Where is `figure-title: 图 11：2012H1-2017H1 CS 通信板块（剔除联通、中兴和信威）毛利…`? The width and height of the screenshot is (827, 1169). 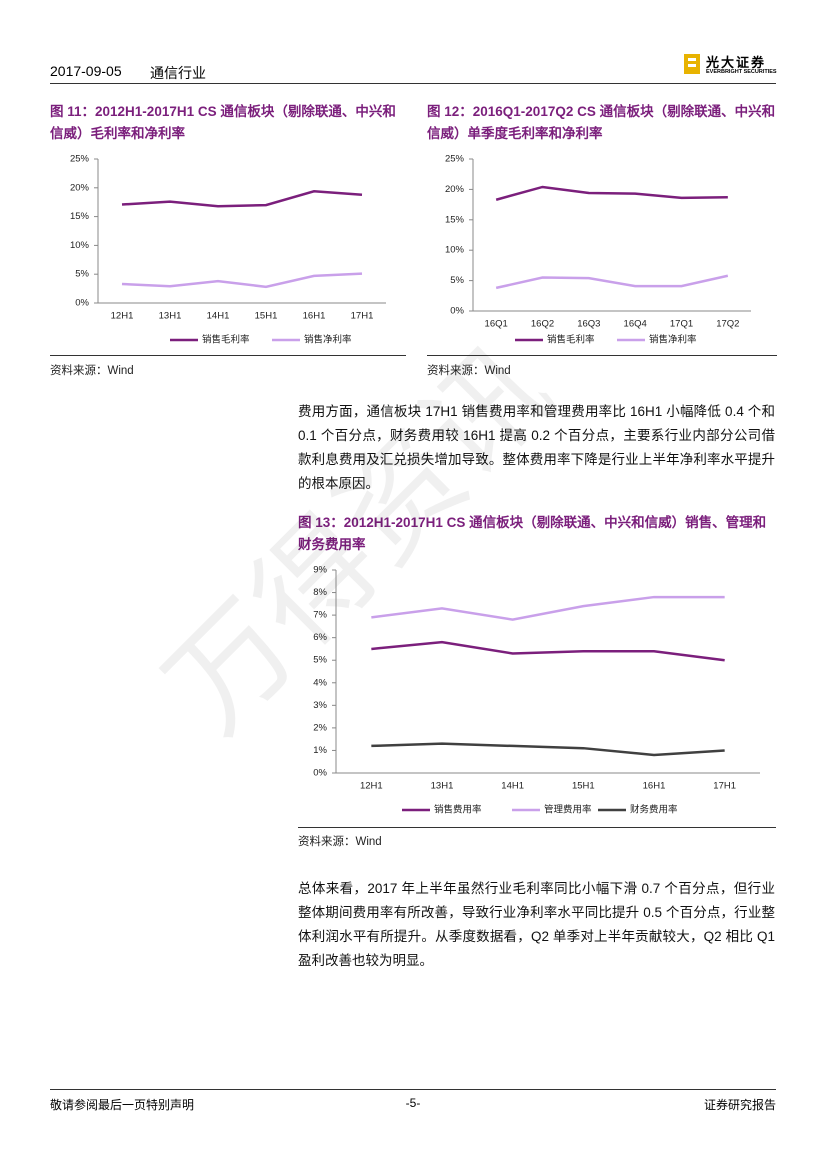 figure-title: 图 11：2012H1-2017H1 CS 通信板块（剔除联通、中兴和信威）毛利… is located at coordinates (223, 122).